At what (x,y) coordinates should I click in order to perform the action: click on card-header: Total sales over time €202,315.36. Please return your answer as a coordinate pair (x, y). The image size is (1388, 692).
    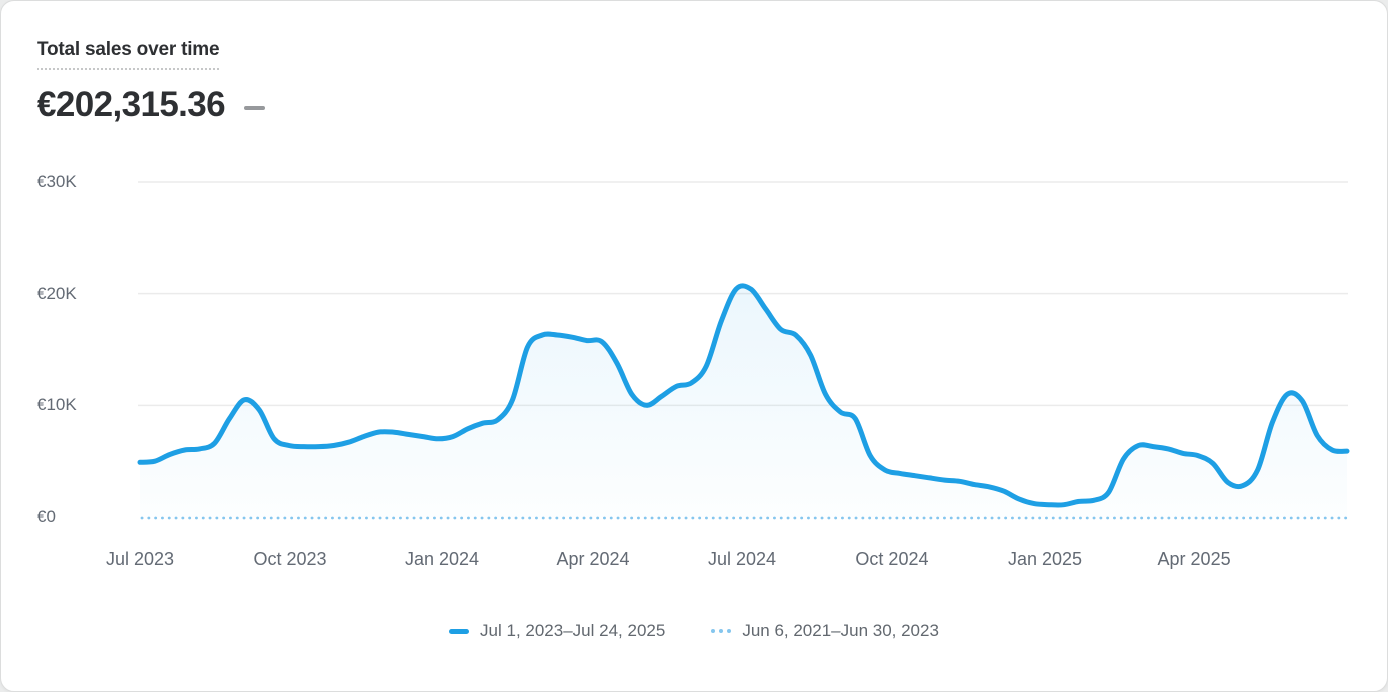
    Looking at the image, I should click on (151, 82).